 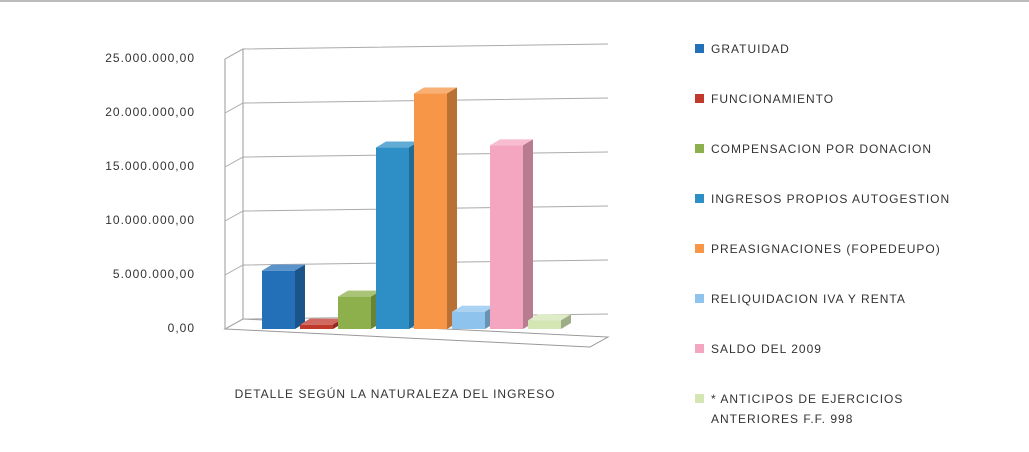 What do you see at coordinates (750, 49) in the screenshot?
I see `legend-label: GRATUIDAD` at bounding box center [750, 49].